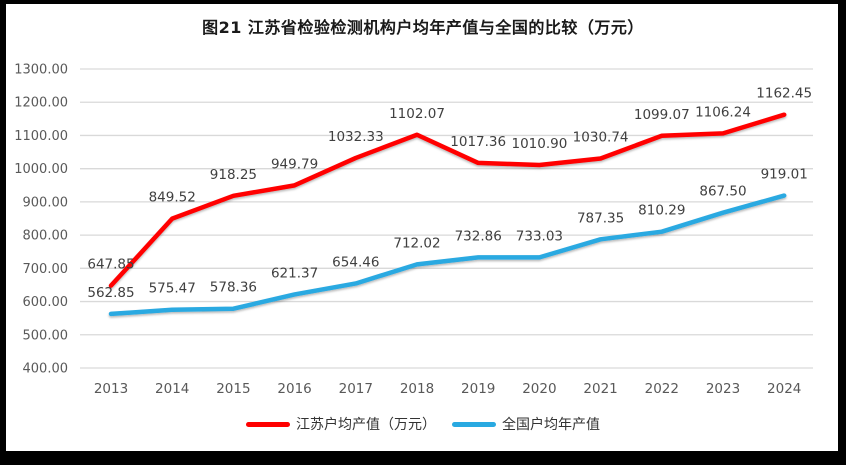 The height and width of the screenshot is (465, 846). I want to click on data-label-series1: 578.36, so click(233, 288).